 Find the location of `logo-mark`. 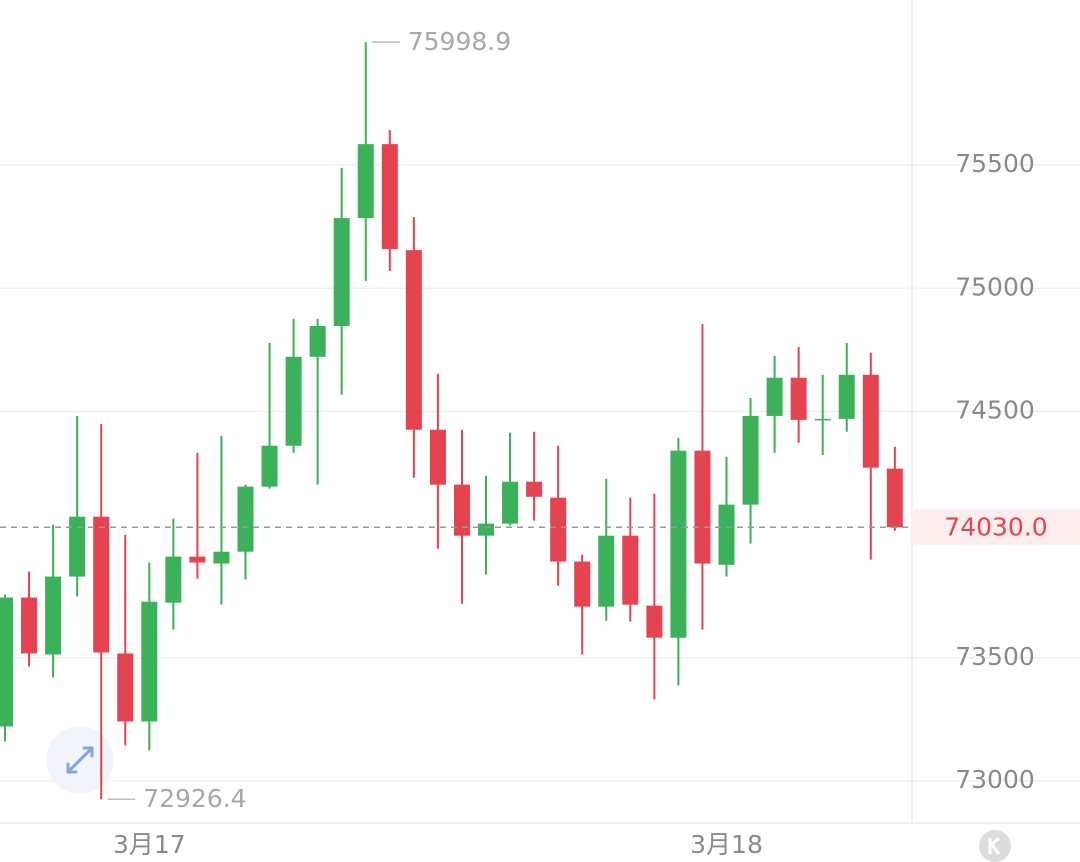

logo-mark is located at coordinates (994, 845).